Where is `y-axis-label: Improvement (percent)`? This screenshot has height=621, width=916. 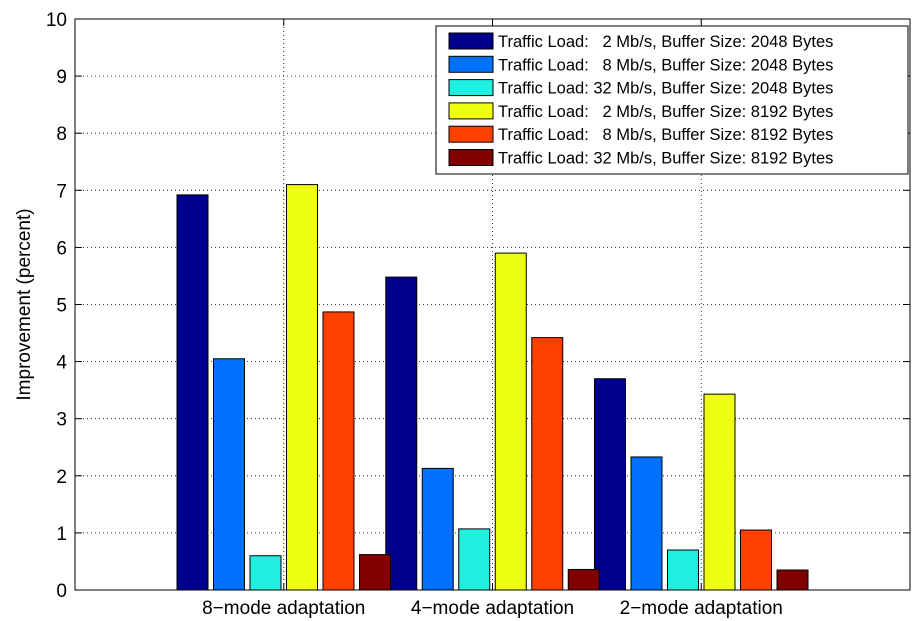 y-axis-label: Improvement (percent) is located at coordinates (24, 304).